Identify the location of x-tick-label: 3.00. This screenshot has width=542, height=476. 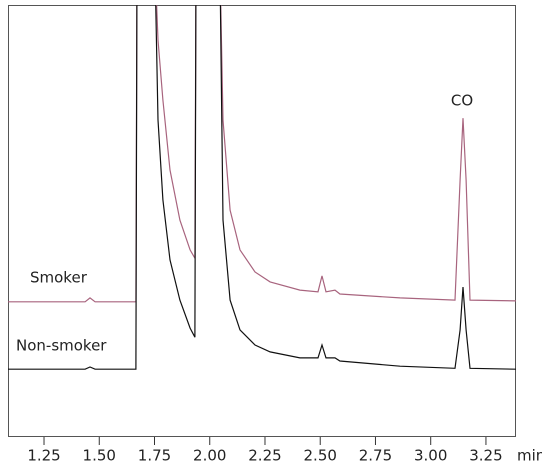
(430, 456).